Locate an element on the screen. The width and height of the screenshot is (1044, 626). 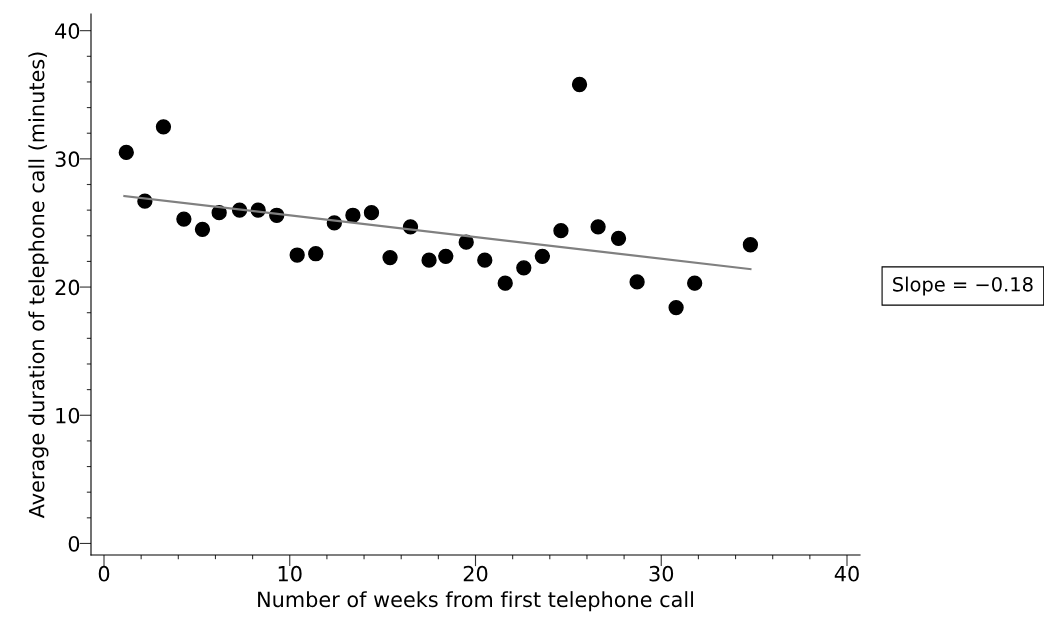
y-axis-title: Average duration of telephone call (minutes) is located at coordinates (38, 285).